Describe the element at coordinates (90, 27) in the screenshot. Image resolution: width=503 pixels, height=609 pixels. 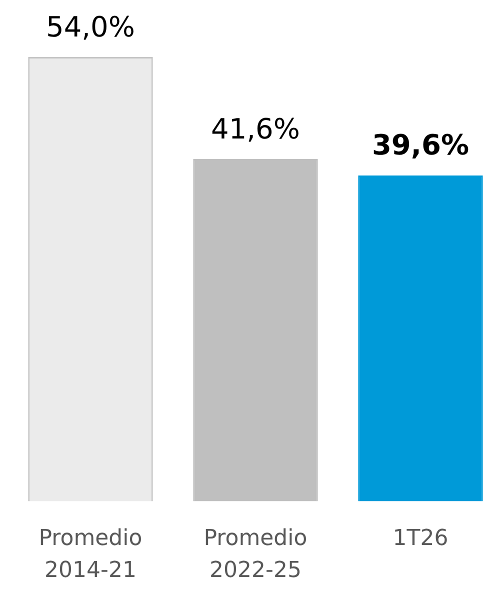
I see `data-label: 54,0%` at that location.